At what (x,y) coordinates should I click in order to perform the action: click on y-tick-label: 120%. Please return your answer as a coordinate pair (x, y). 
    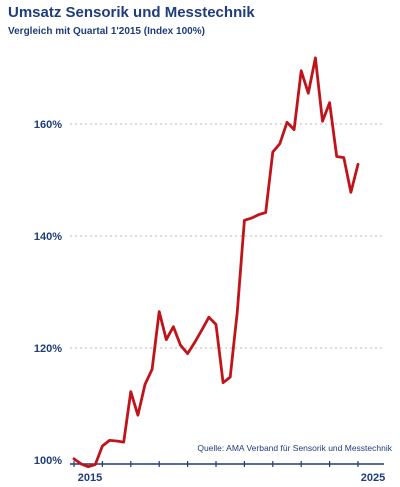
    Looking at the image, I should click on (48, 349).